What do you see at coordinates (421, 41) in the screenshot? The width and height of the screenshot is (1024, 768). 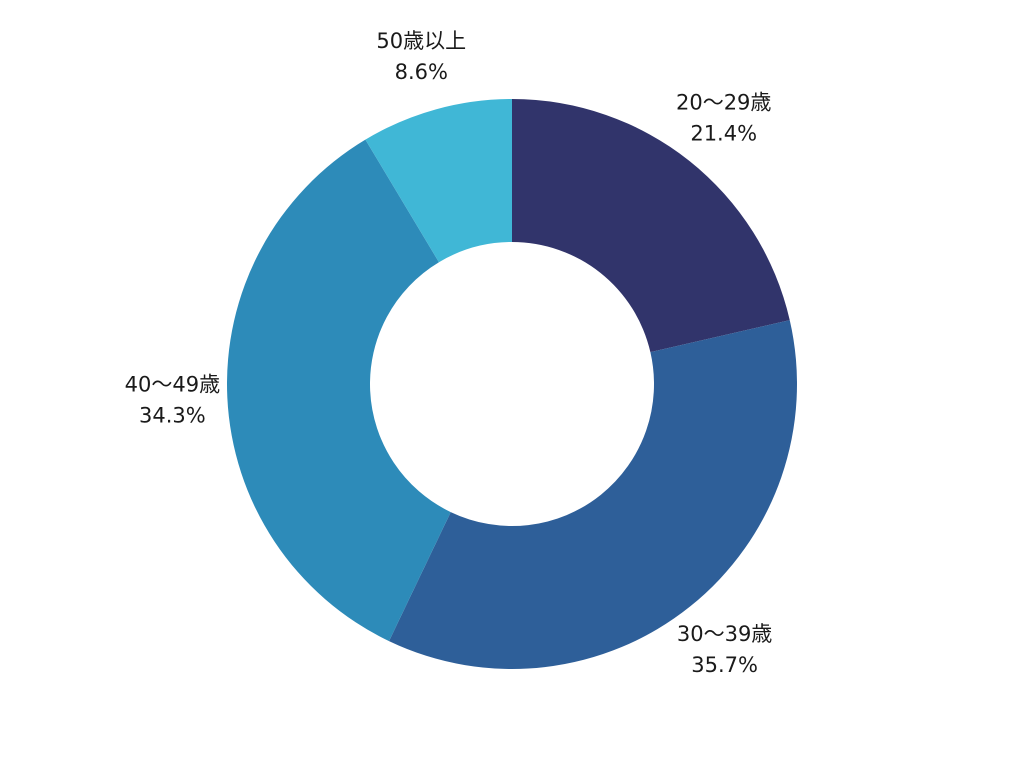 I see `category-label: 50歳以上` at bounding box center [421, 41].